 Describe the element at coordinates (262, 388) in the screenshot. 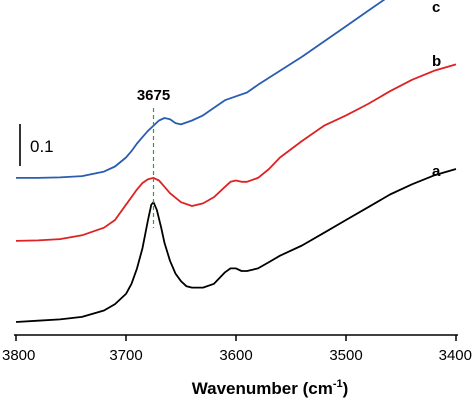

I see `x-axis-title-main: Wavenumber (cm` at that location.